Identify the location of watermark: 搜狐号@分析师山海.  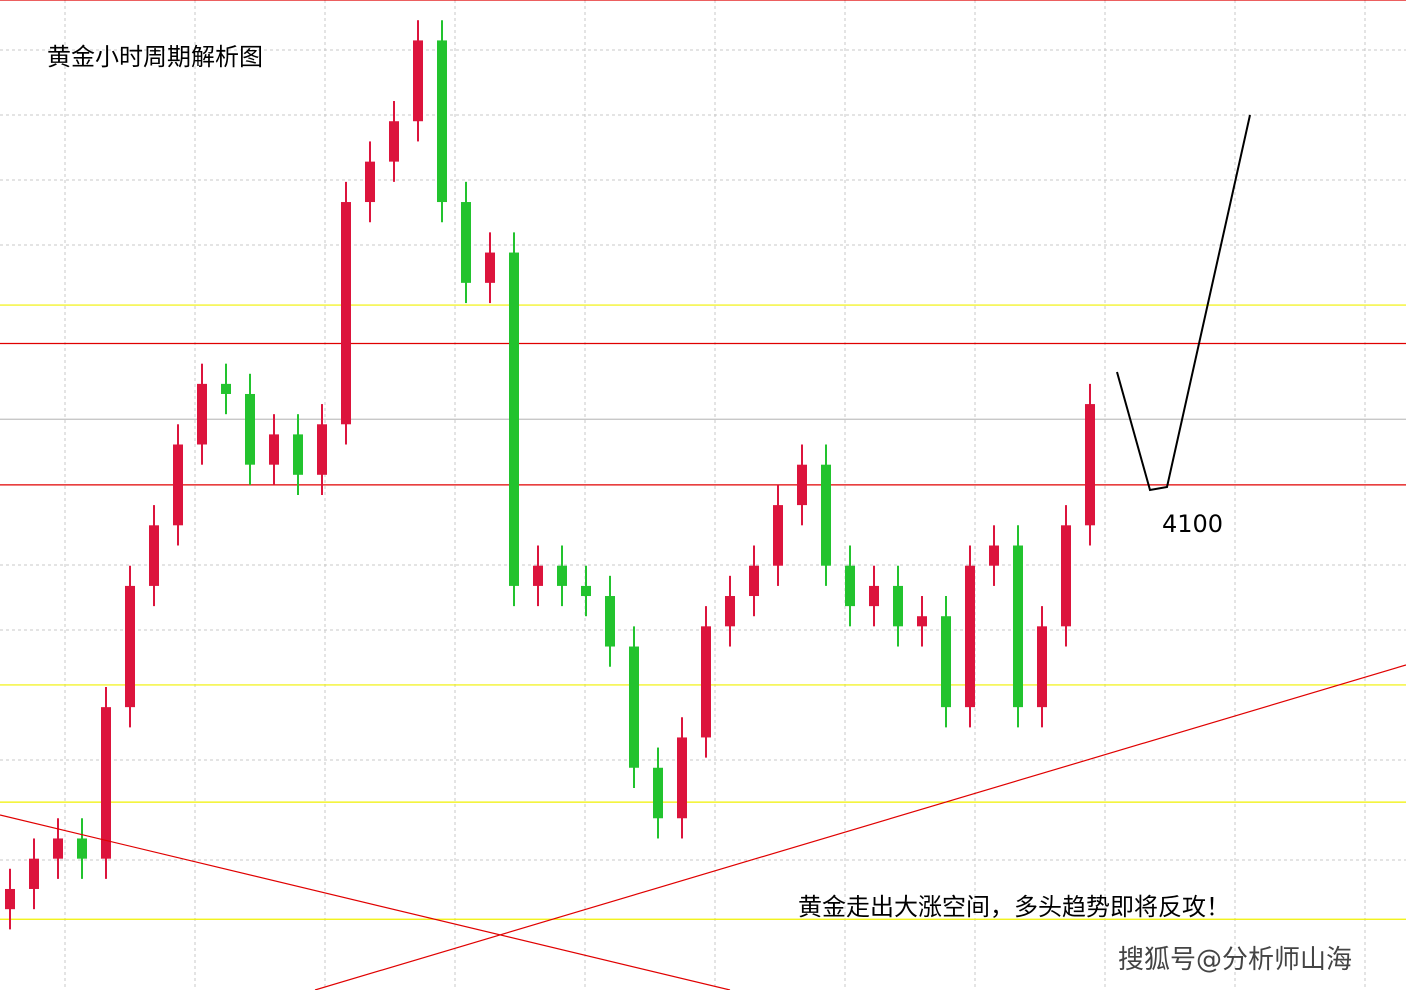
(1235, 960).